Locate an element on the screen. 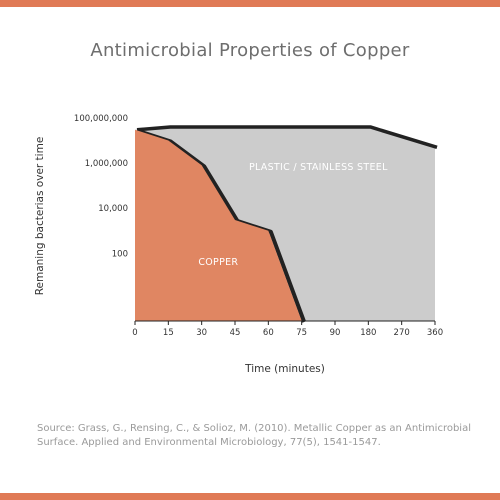 The height and width of the screenshot is (500, 500). x-tick-label: 75 is located at coordinates (301, 333).